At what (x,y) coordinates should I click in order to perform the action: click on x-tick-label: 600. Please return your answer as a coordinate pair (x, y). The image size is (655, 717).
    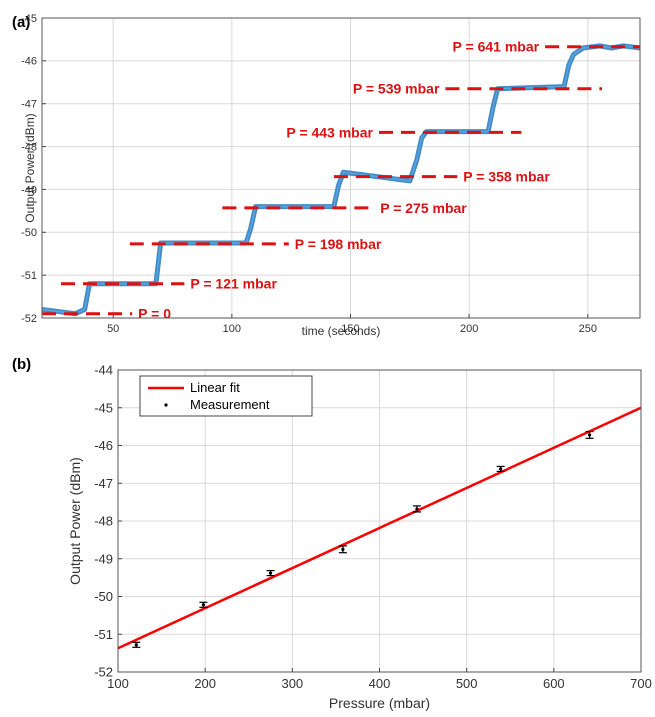
    Looking at the image, I should click on (554, 683).